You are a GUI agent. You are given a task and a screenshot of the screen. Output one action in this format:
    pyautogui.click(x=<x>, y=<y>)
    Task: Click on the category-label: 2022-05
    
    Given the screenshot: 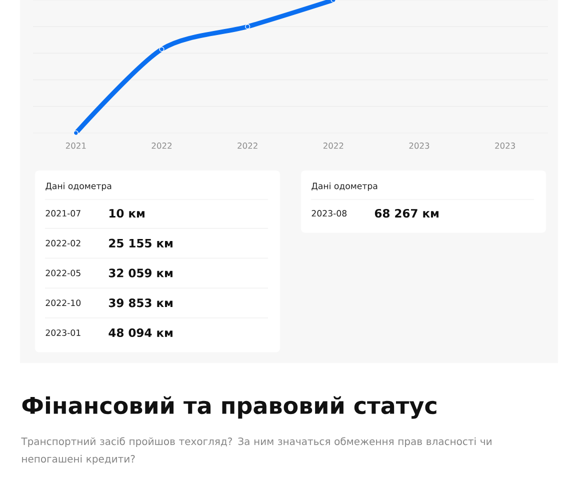 What is the action you would take?
    pyautogui.click(x=63, y=273)
    